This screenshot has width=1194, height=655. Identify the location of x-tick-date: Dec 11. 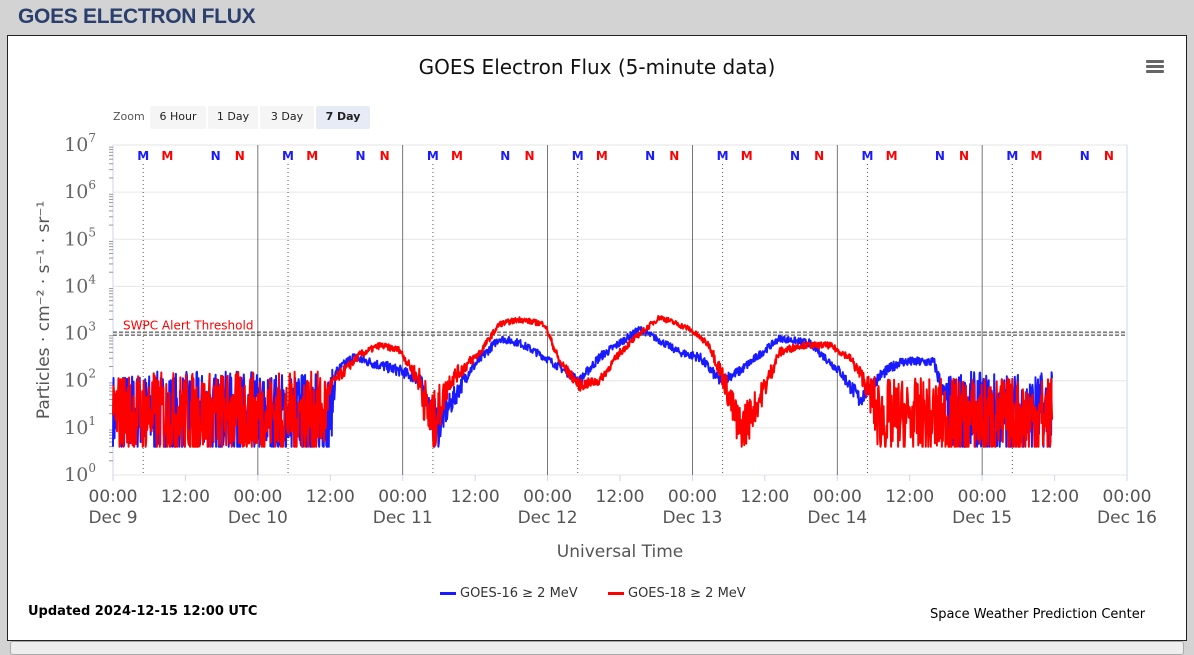
(403, 518).